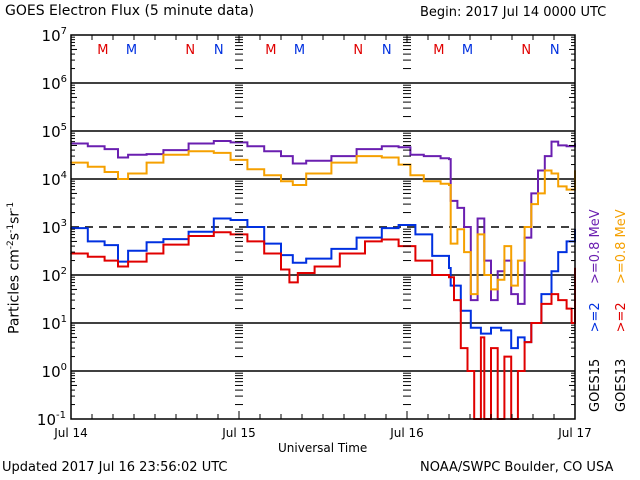 The width and height of the screenshot is (640, 480). I want to click on ytick-label-exp: 7, so click(64, 31).